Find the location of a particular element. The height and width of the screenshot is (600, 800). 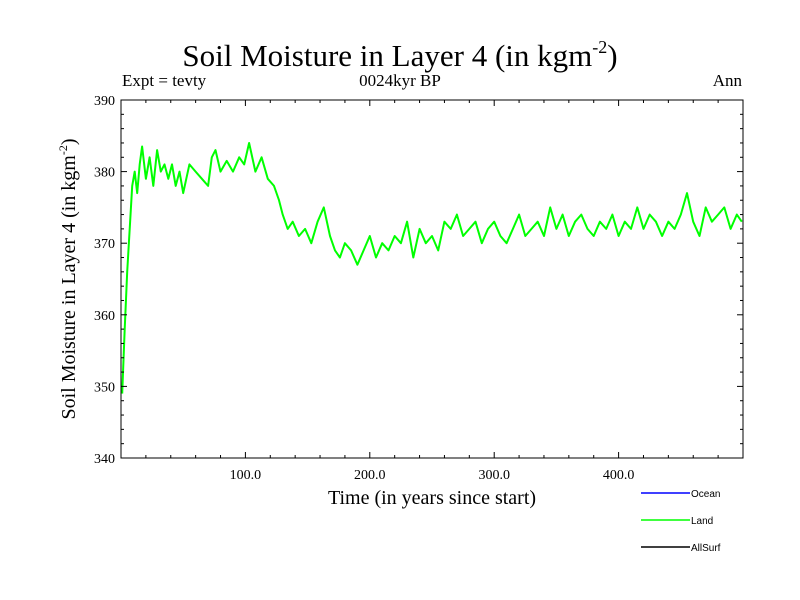

y-tick-label: 350 is located at coordinates (104, 387).